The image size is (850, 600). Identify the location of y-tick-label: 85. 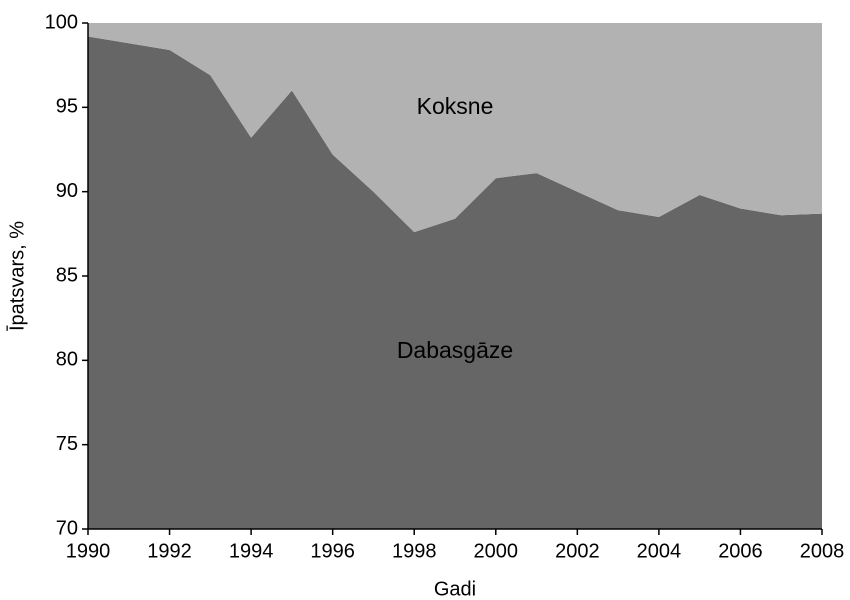
(67, 275).